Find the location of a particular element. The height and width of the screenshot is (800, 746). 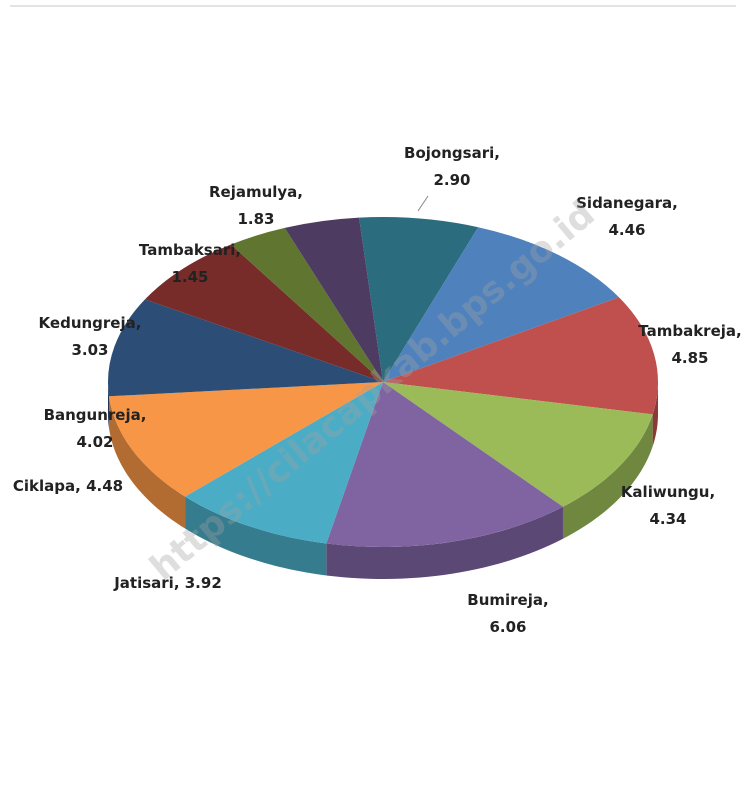

leader-line is located at coordinates (423, 203).